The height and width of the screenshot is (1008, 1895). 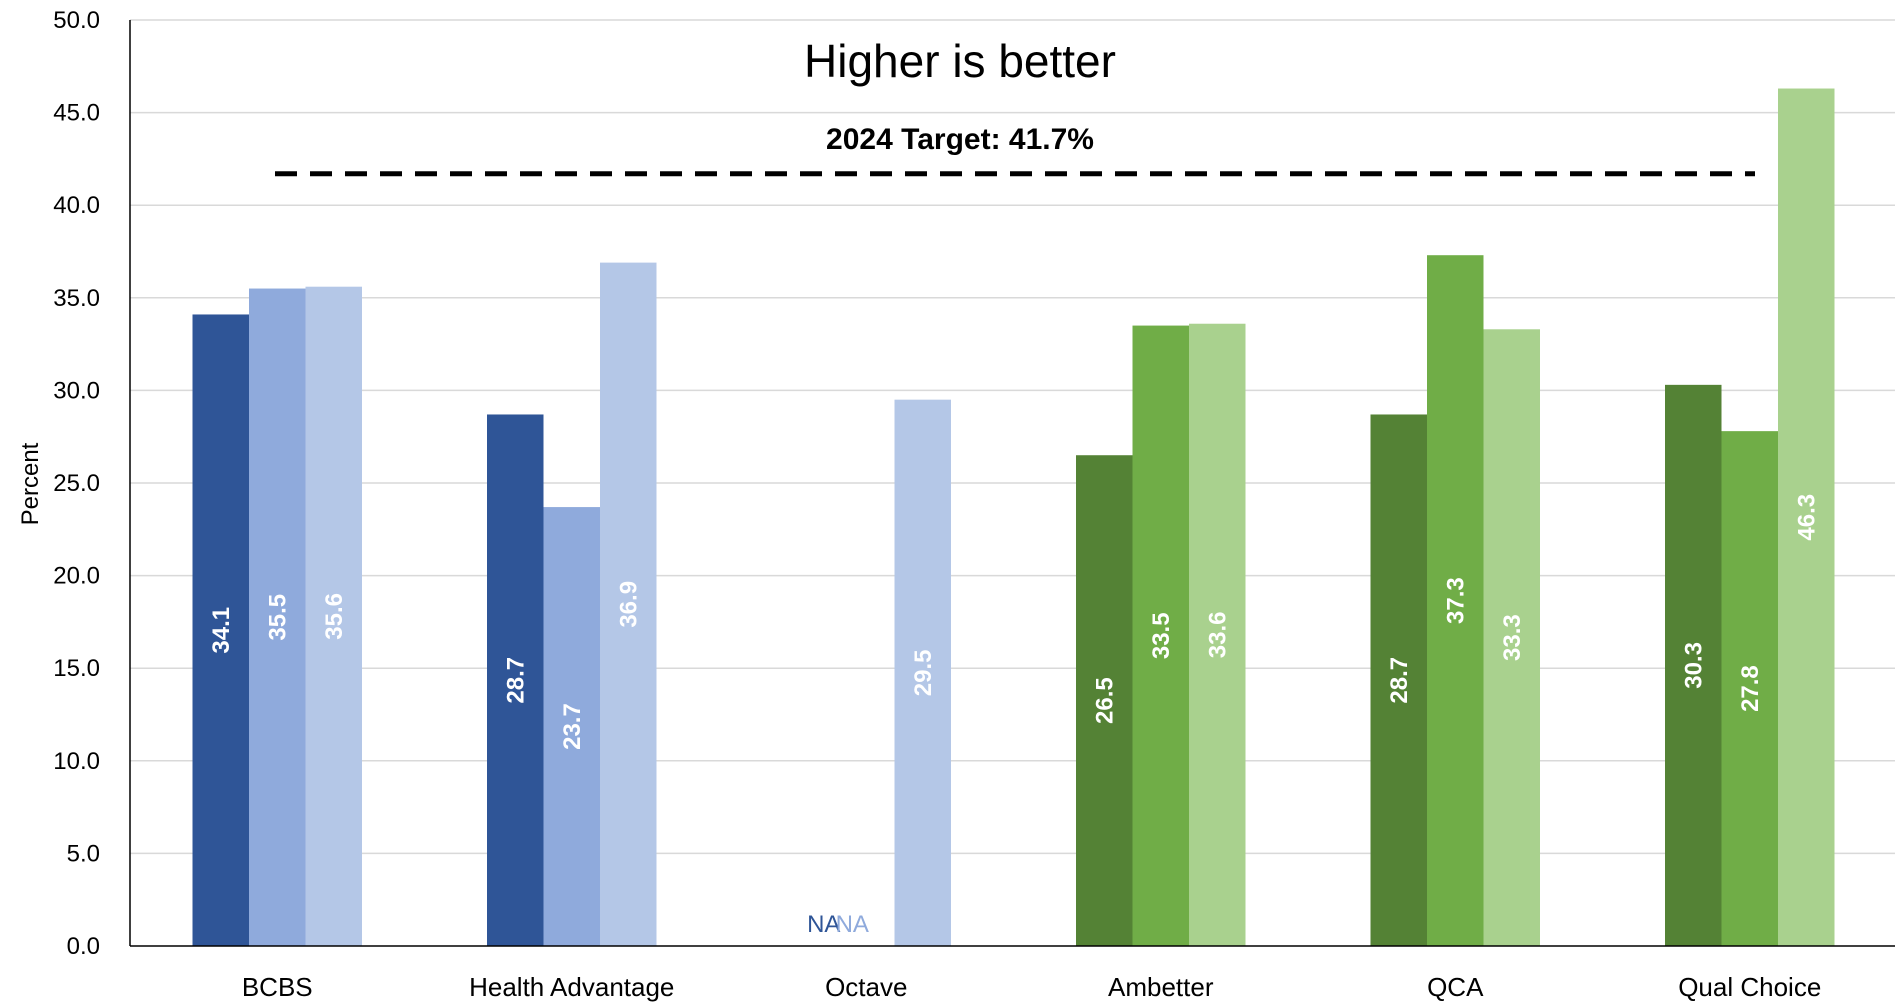 I want to click on data-label: 46.3, so click(x=1806, y=517).